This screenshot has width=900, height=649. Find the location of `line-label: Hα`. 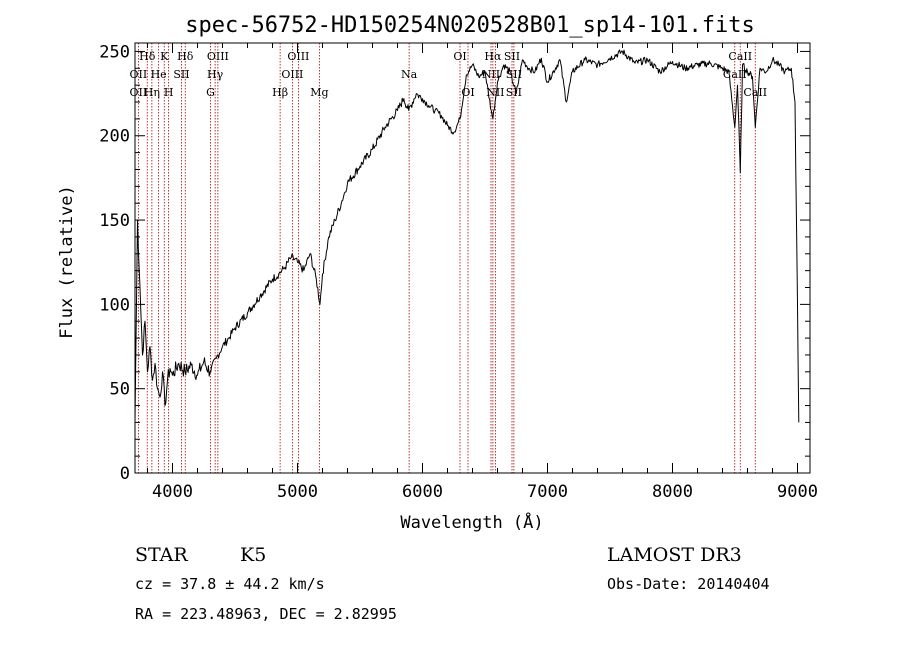

line-label: Hα is located at coordinates (493, 56).